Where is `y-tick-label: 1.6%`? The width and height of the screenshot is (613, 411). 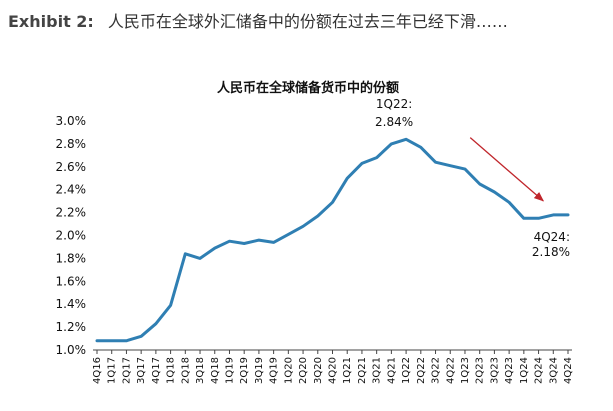
y-tick-label: 1.6% is located at coordinates (71, 281).